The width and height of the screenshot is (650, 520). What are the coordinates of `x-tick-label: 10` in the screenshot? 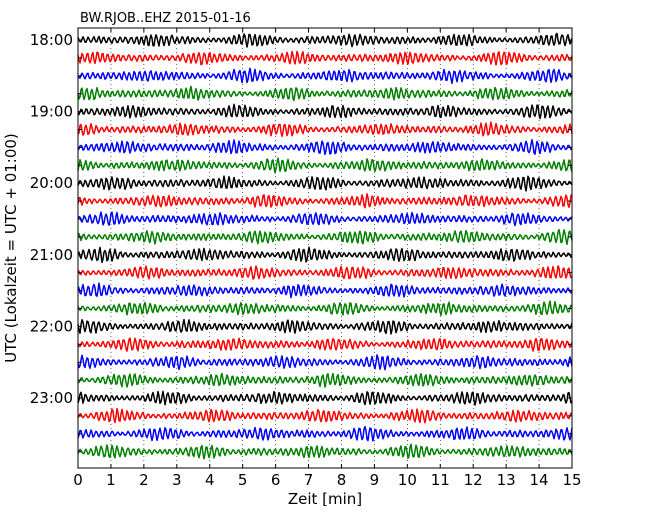 It's located at (407, 480).